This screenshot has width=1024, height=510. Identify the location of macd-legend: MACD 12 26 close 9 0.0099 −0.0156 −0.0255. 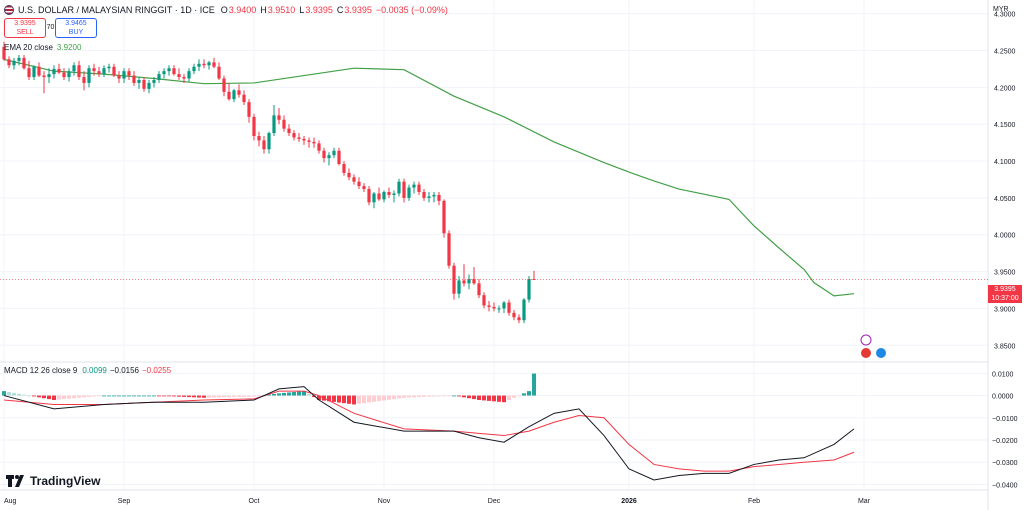
(87, 370).